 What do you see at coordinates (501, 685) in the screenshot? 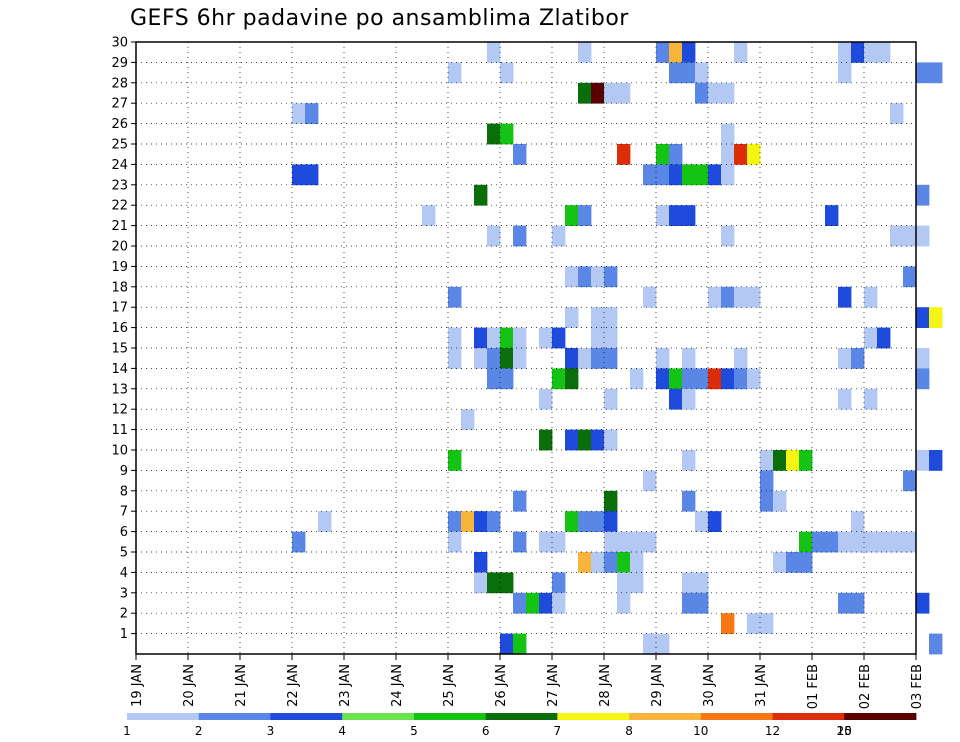
I see `x-tick-label: 26 JAN` at bounding box center [501, 685].